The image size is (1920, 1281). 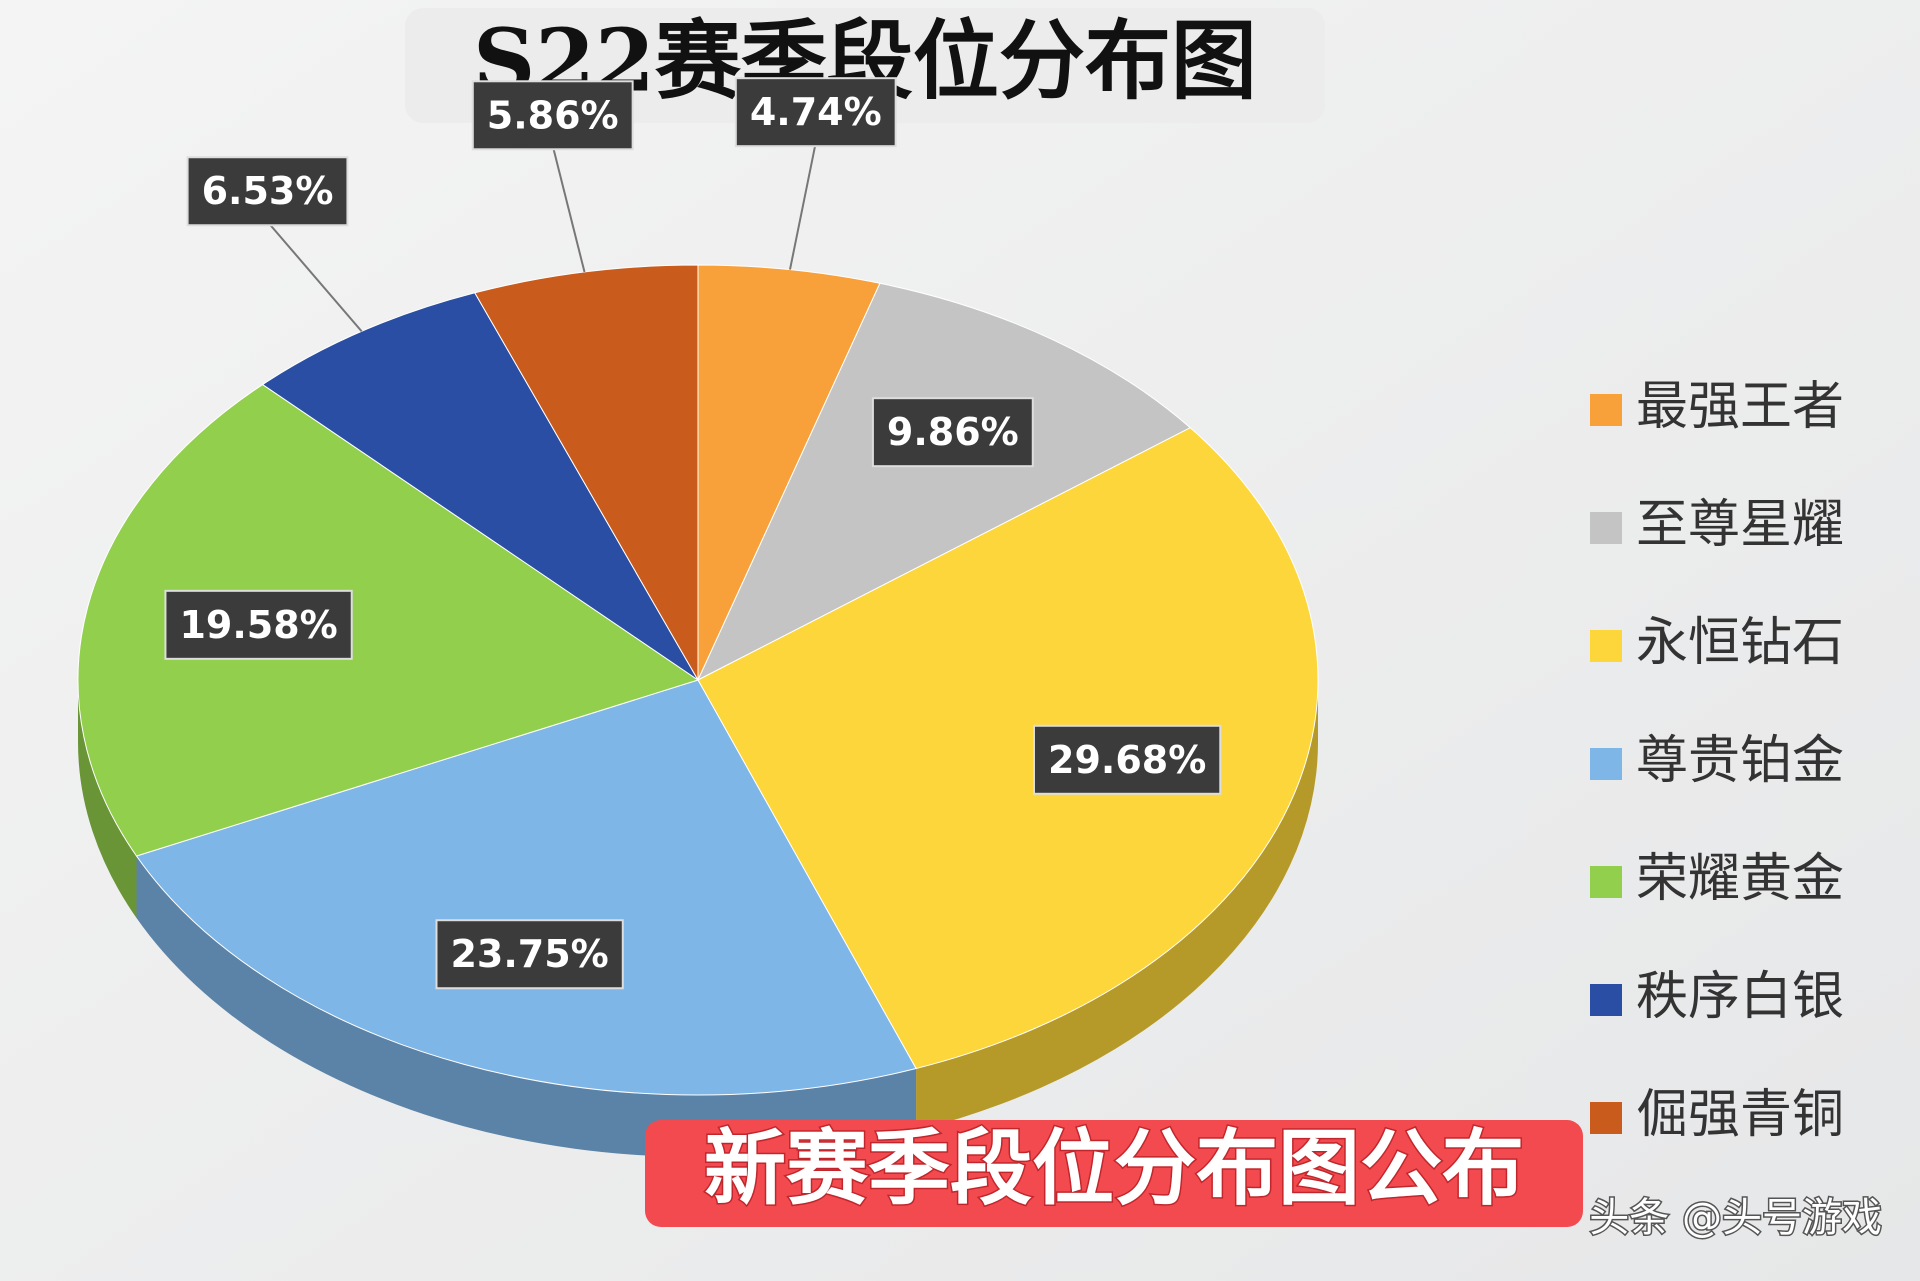 What do you see at coordinates (1740, 761) in the screenshot?
I see `legend-label: 尊贵铂金` at bounding box center [1740, 761].